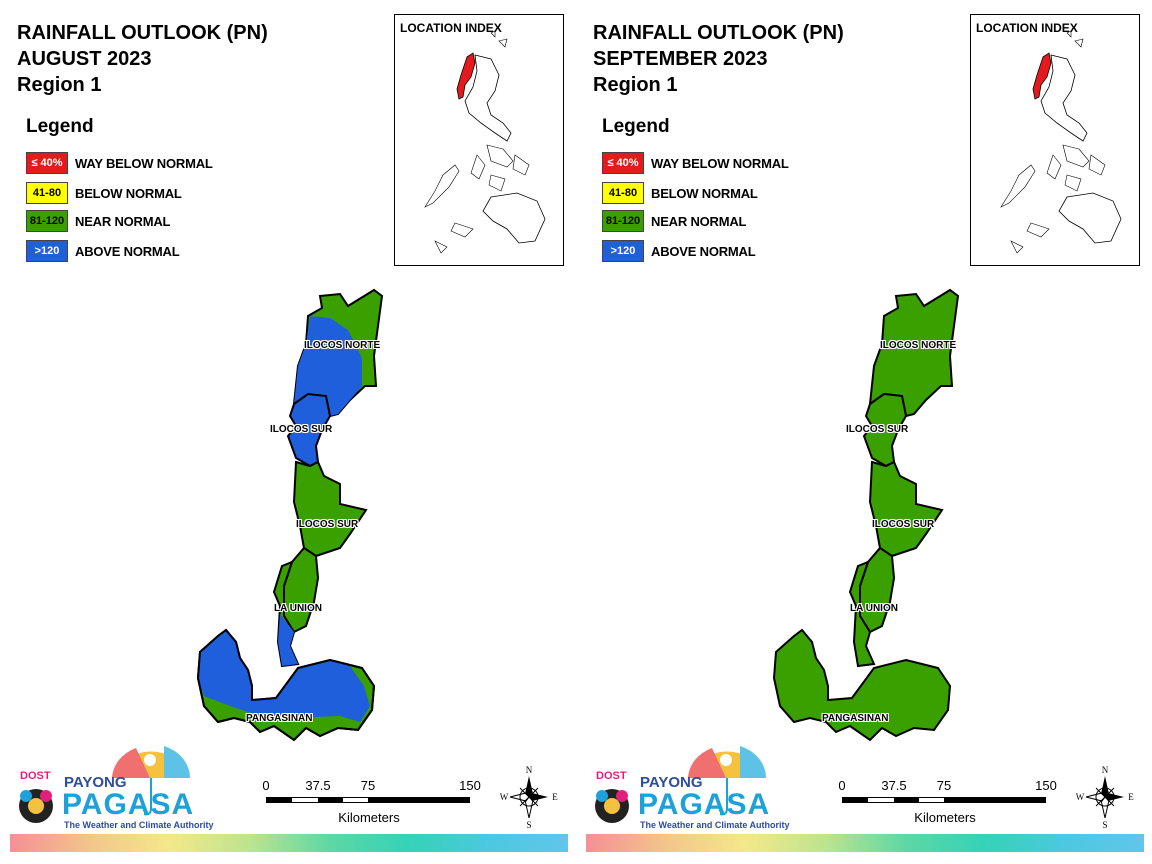 The width and height of the screenshot is (1152, 864). What do you see at coordinates (680, 59) in the screenshot?
I see `title-line-2: SEPTEMBER 2023` at bounding box center [680, 59].